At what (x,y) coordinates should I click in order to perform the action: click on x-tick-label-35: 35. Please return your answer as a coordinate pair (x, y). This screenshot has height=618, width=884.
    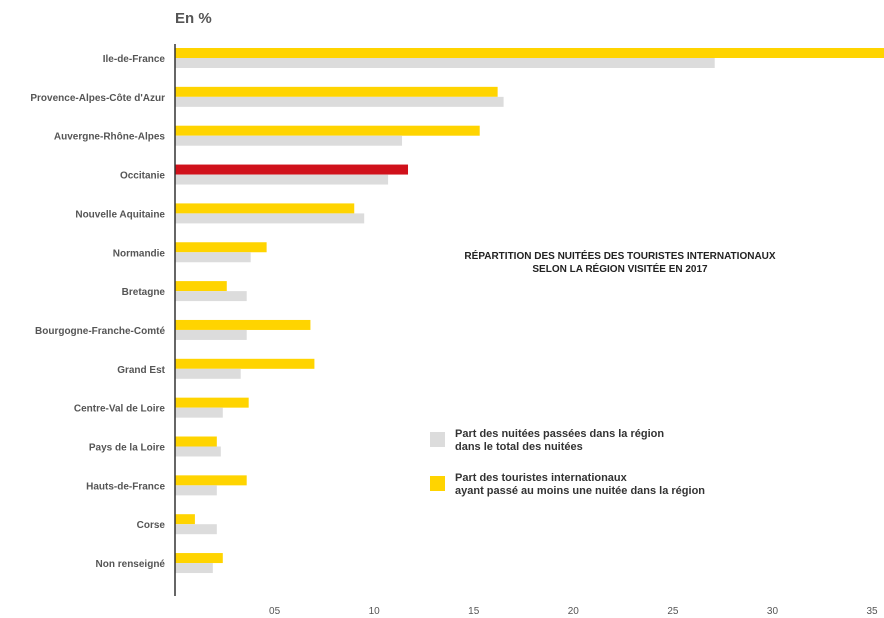
    Looking at the image, I should click on (872, 611).